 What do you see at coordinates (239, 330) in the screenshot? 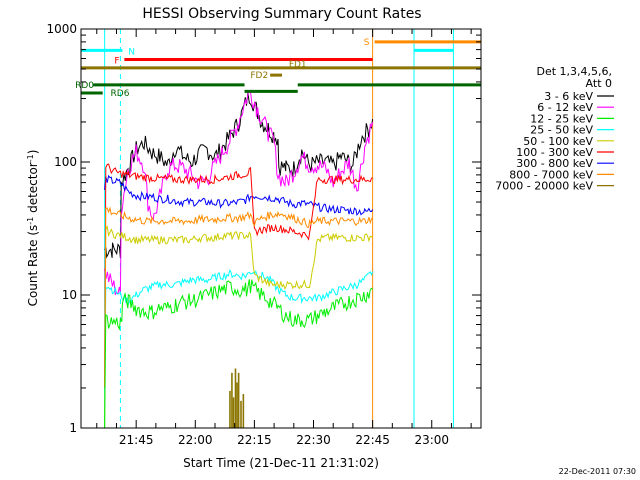
I see `series-line-25-50-kev` at bounding box center [239, 330].